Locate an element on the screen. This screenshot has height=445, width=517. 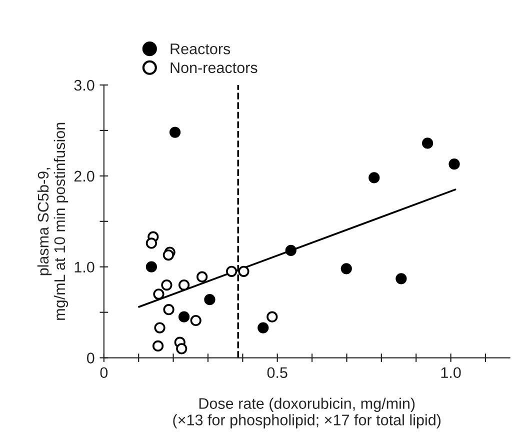
x-tick-label: 1.0 is located at coordinates (451, 372).